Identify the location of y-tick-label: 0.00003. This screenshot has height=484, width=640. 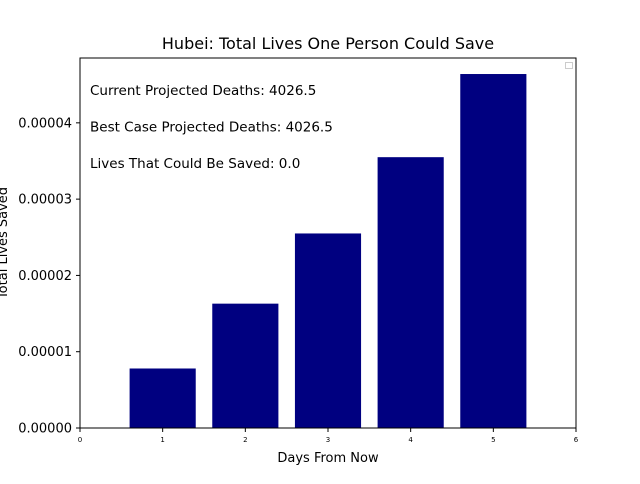
(45, 200).